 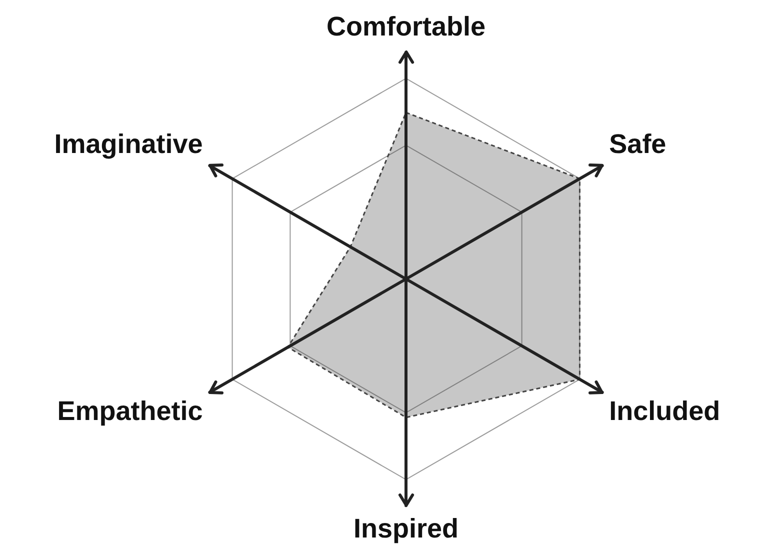 What do you see at coordinates (664, 411) in the screenshot?
I see `spoke-label: Included` at bounding box center [664, 411].